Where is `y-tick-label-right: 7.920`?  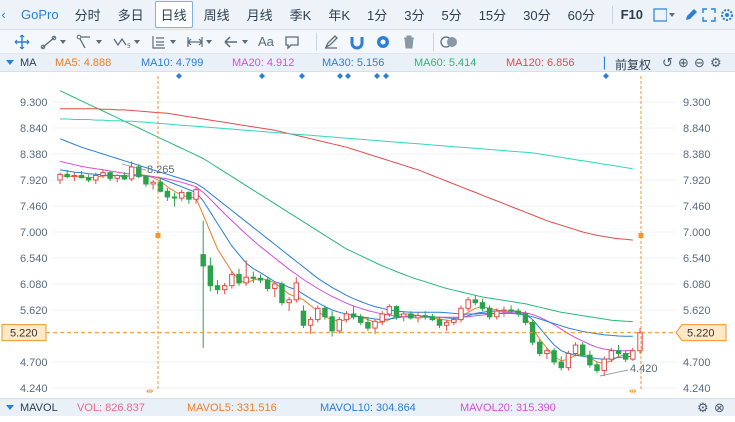
y-tick-label-right: 7.920 is located at coordinates (697, 181).